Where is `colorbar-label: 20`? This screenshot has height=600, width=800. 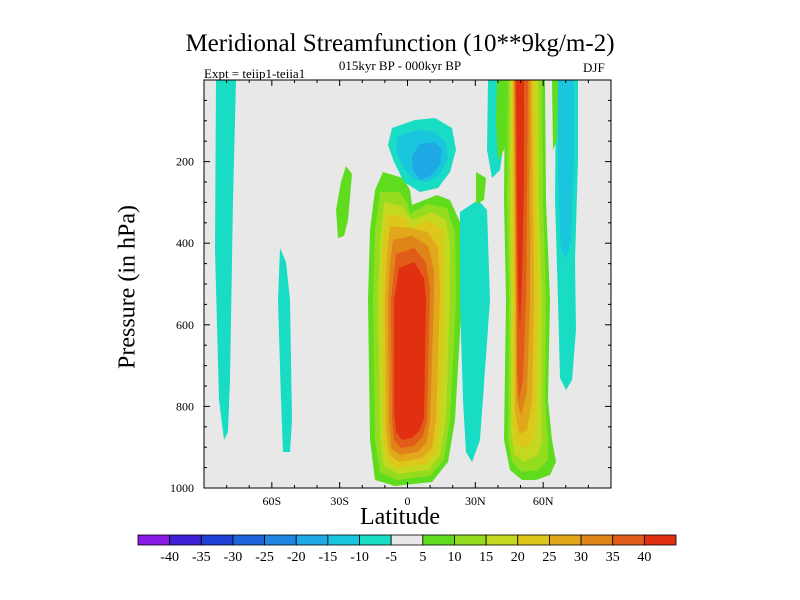 colorbar-label: 20 is located at coordinates (518, 557).